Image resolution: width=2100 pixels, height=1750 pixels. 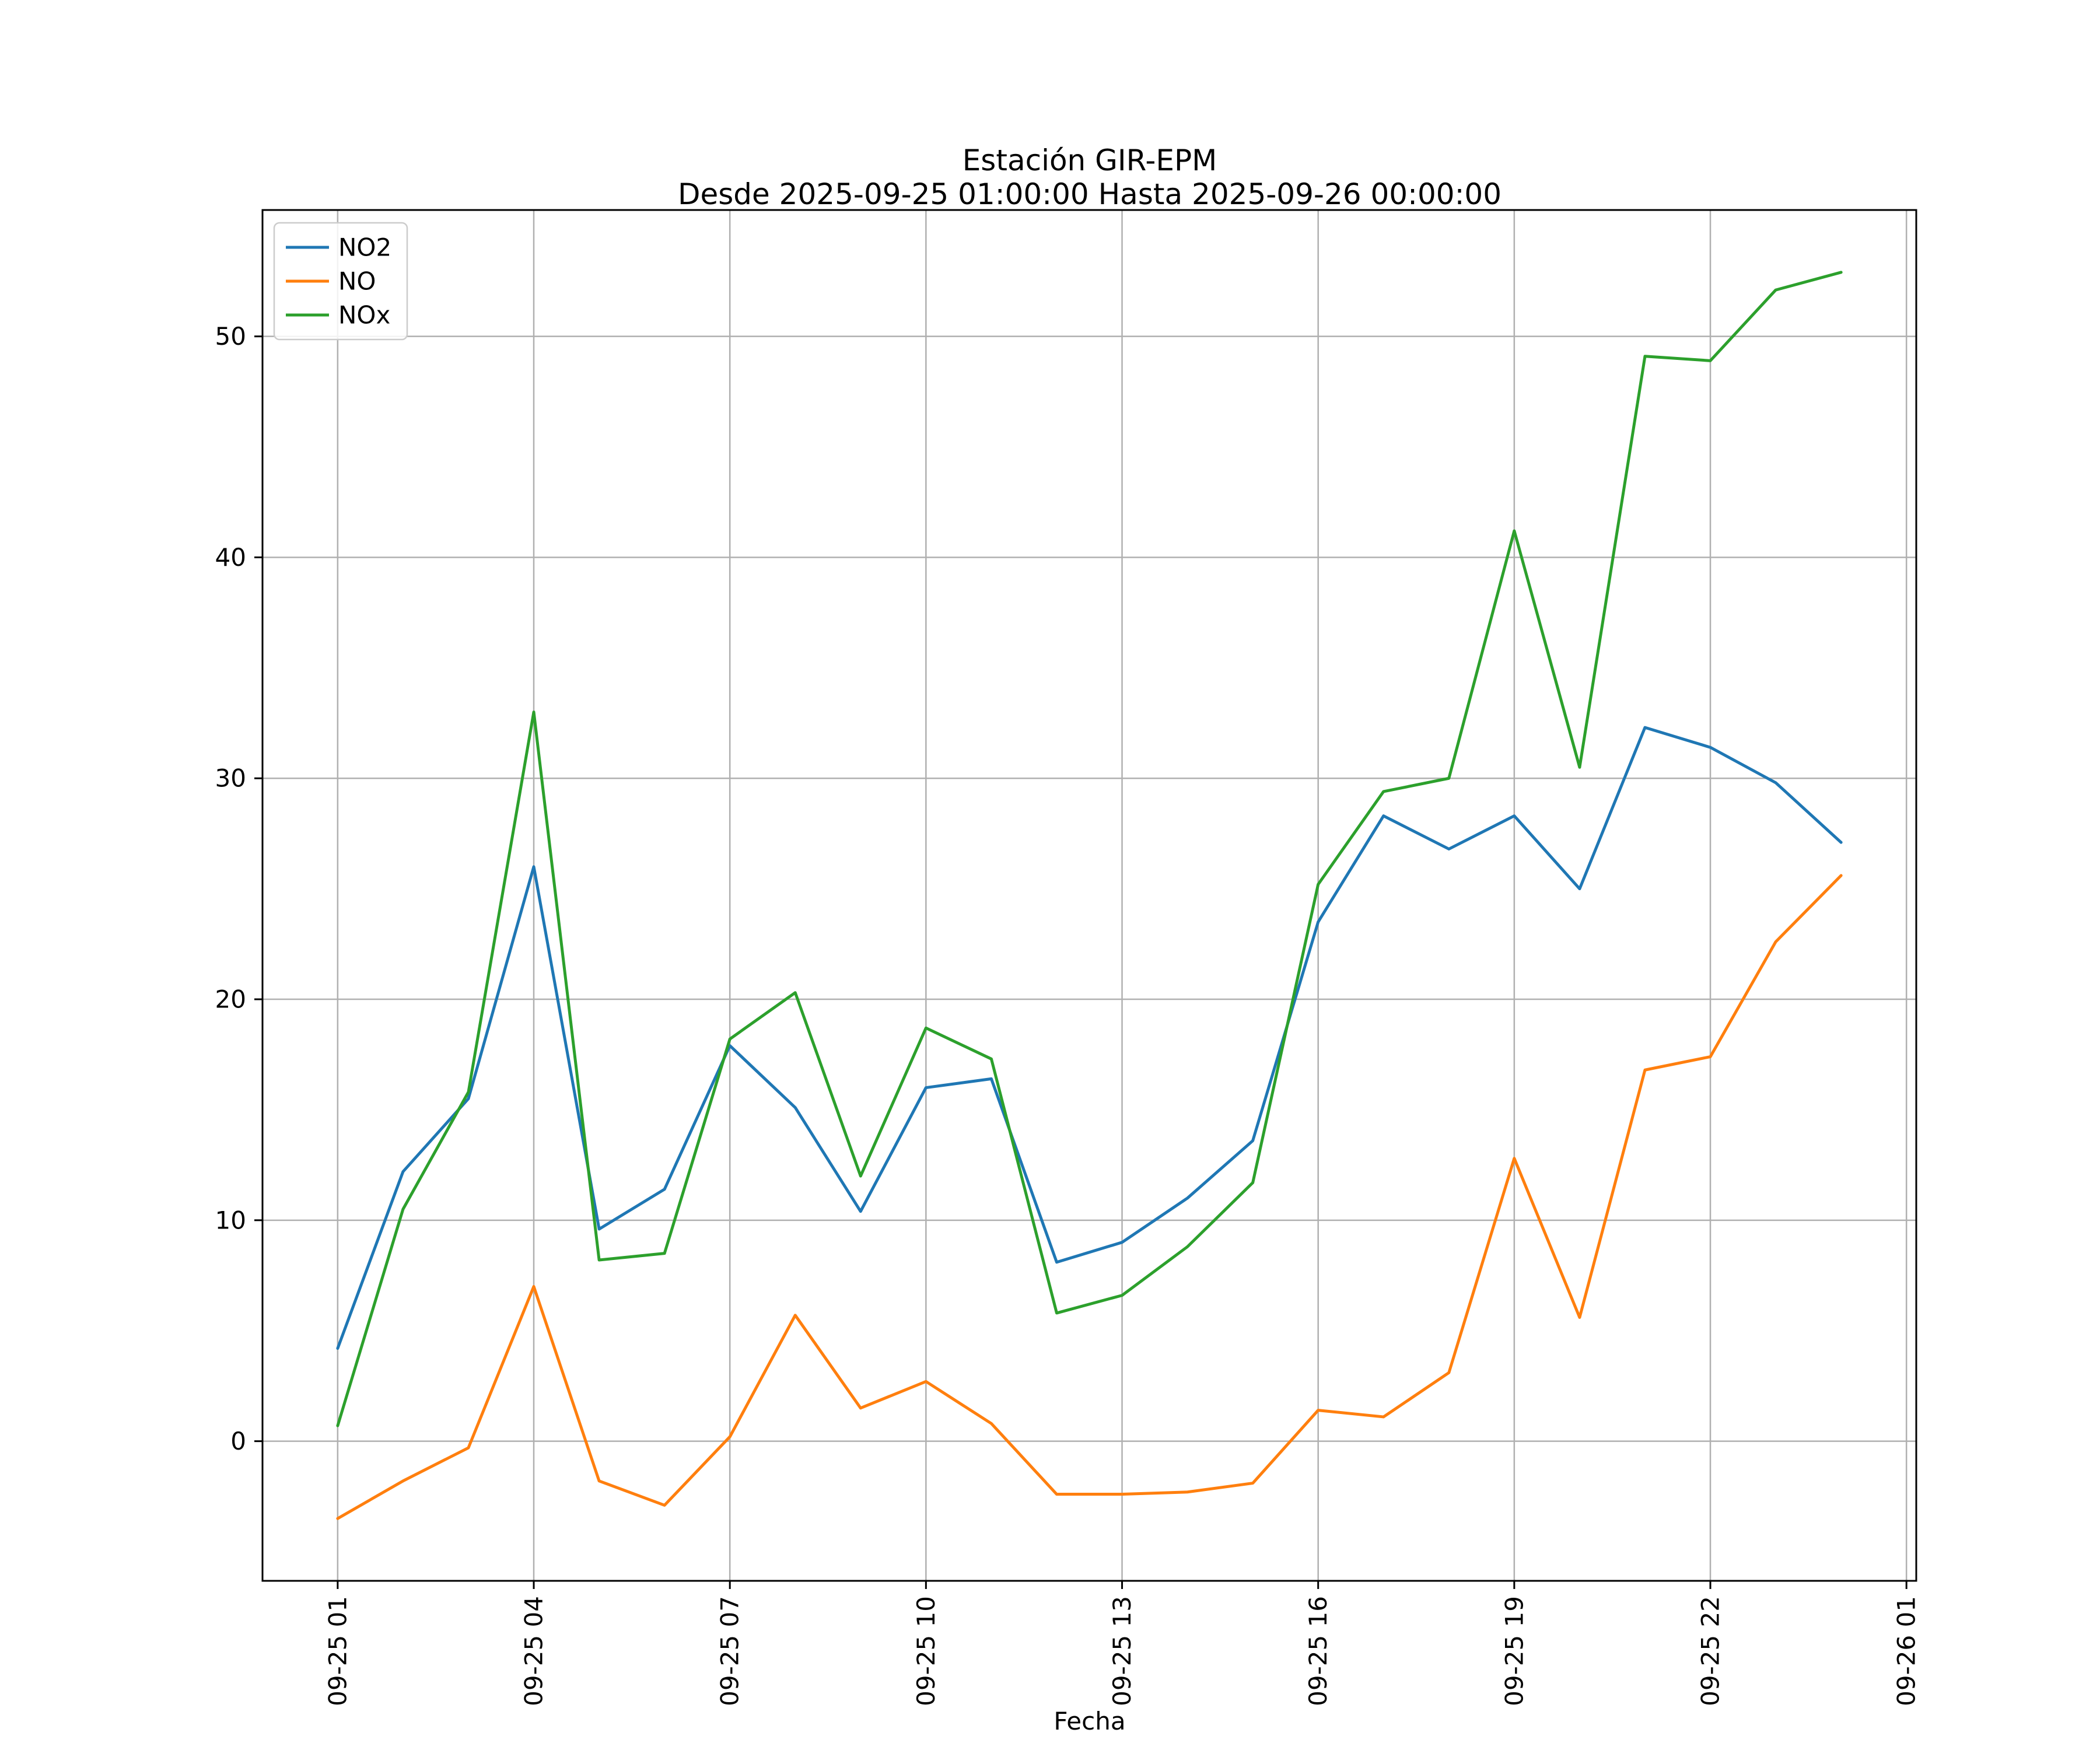 What do you see at coordinates (357, 281) in the screenshot?
I see `legend-label: NO` at bounding box center [357, 281].